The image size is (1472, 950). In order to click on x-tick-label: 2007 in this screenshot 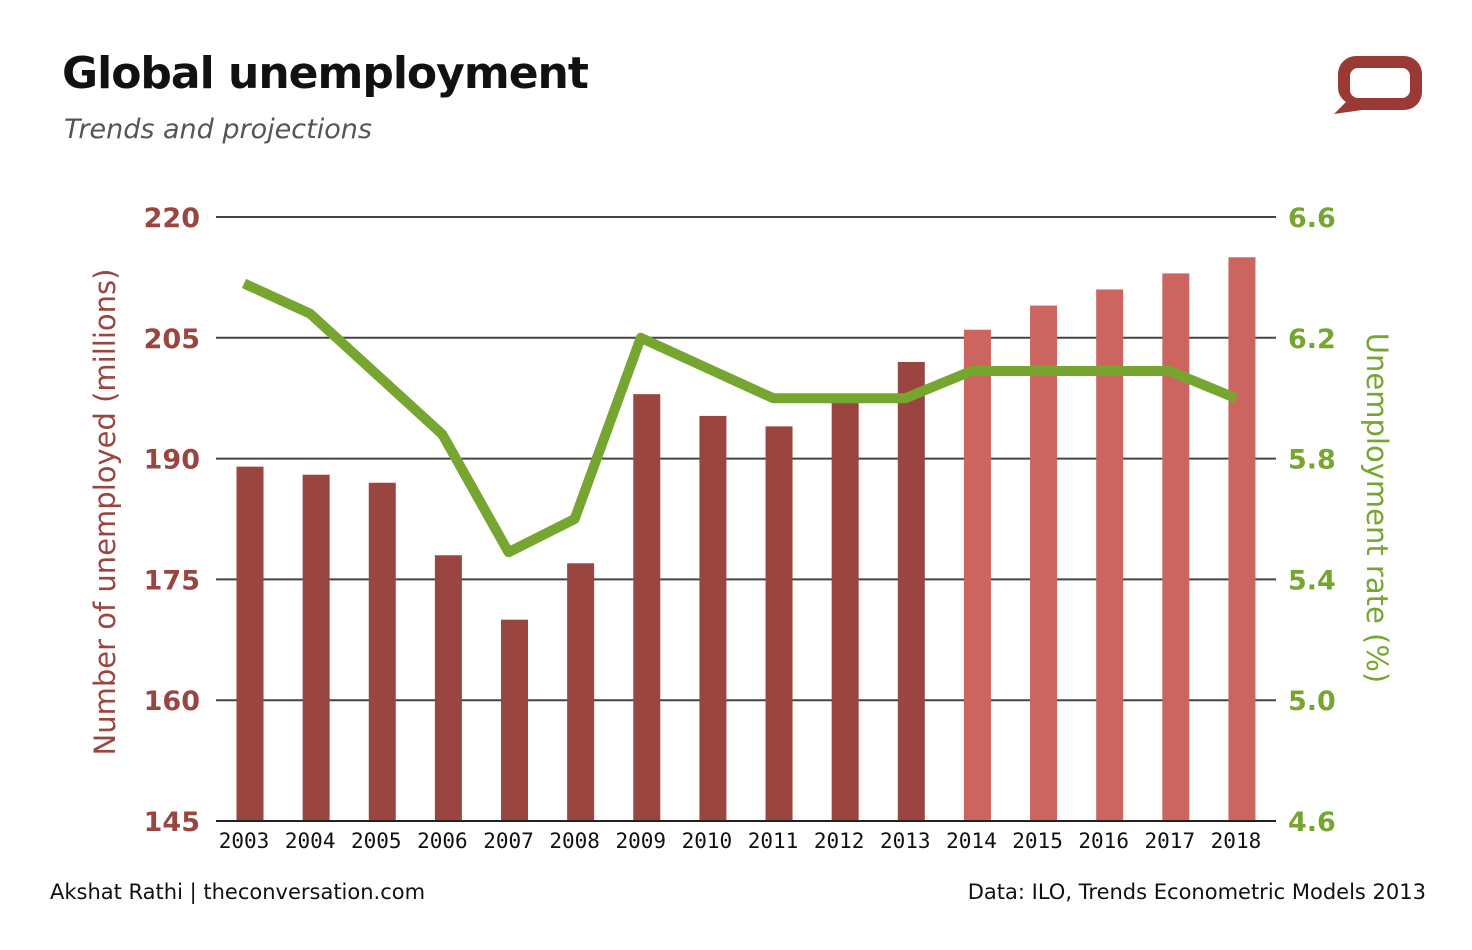, I will do `click(508, 841)`.